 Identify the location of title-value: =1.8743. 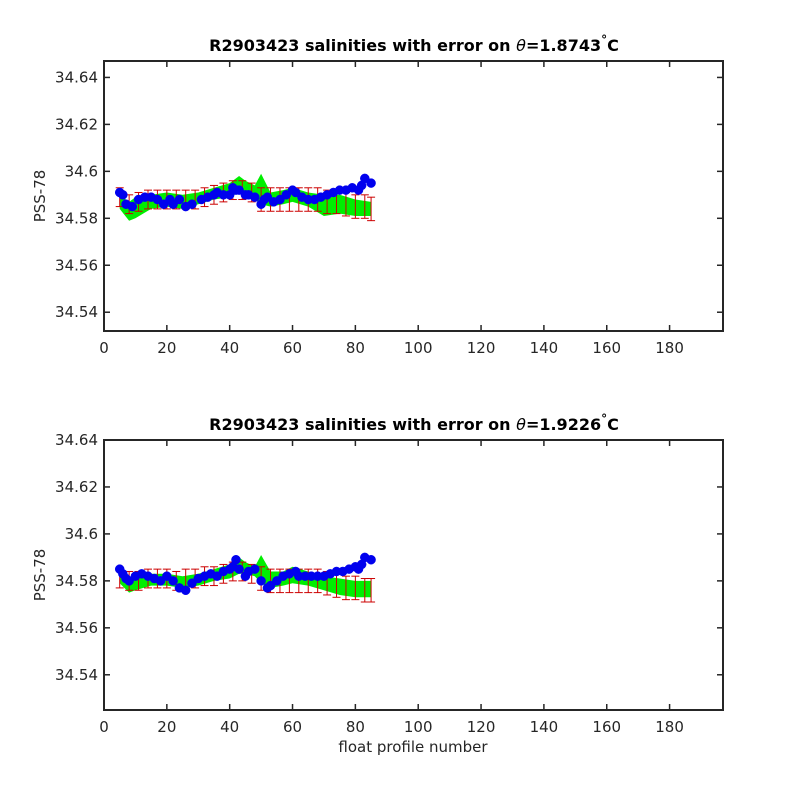
(563, 45).